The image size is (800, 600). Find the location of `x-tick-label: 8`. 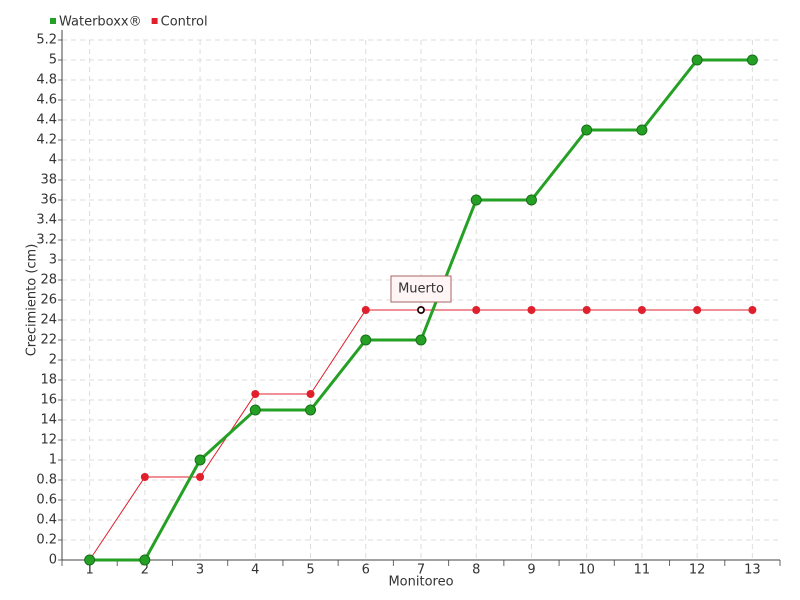

x-tick-label: 8 is located at coordinates (476, 570).